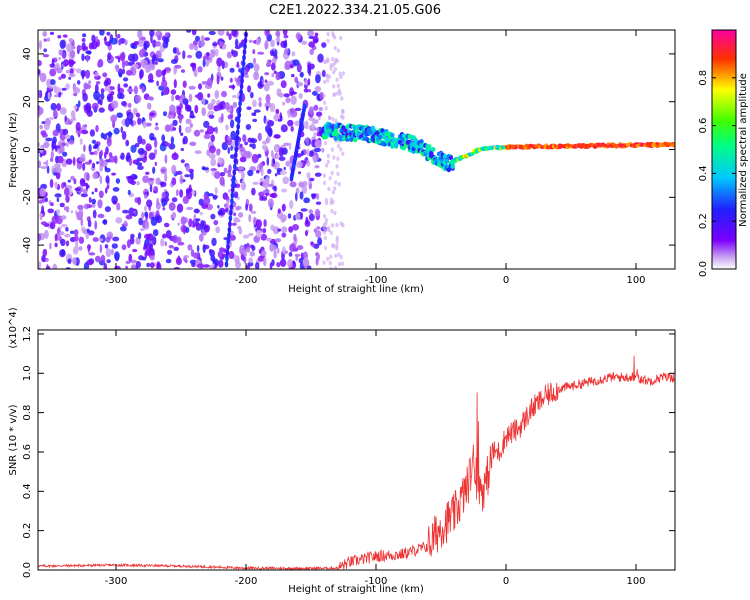 The image size is (750, 600). I want to click on x-tick-label: -200, so click(246, 581).